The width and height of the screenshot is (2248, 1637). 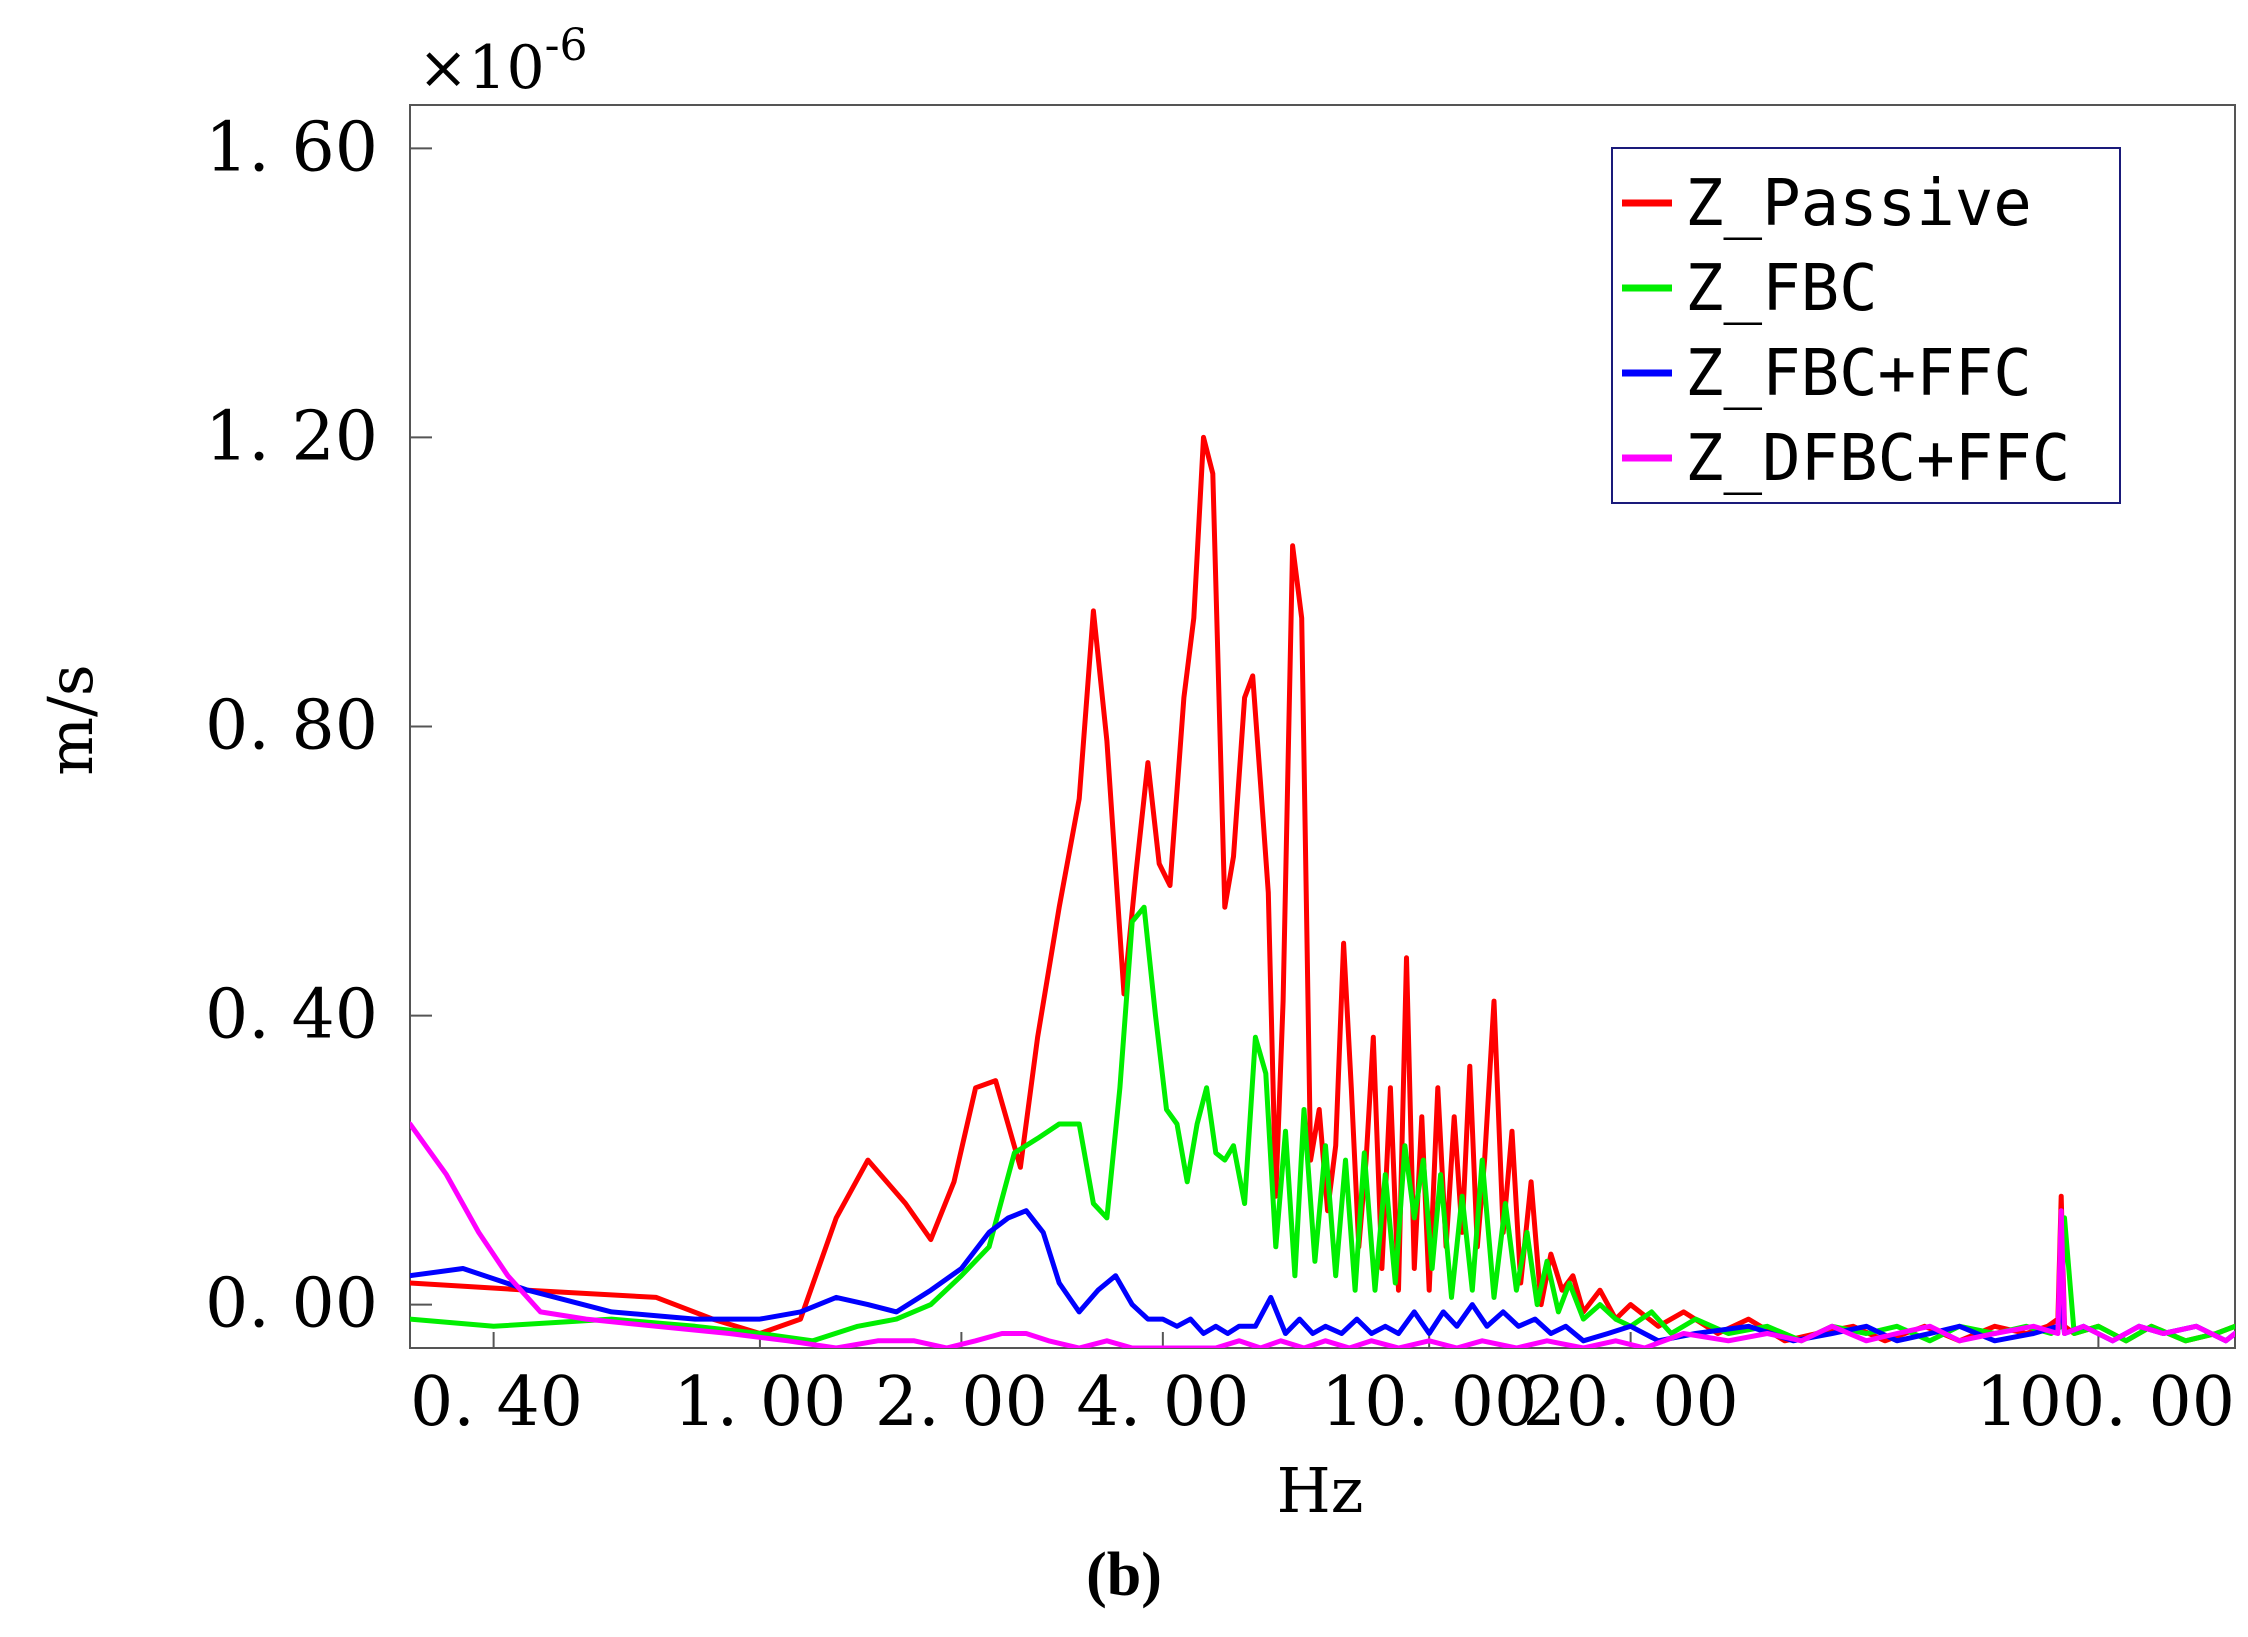 I want to click on y-multiplier-base: ×10, so click(x=481, y=68).